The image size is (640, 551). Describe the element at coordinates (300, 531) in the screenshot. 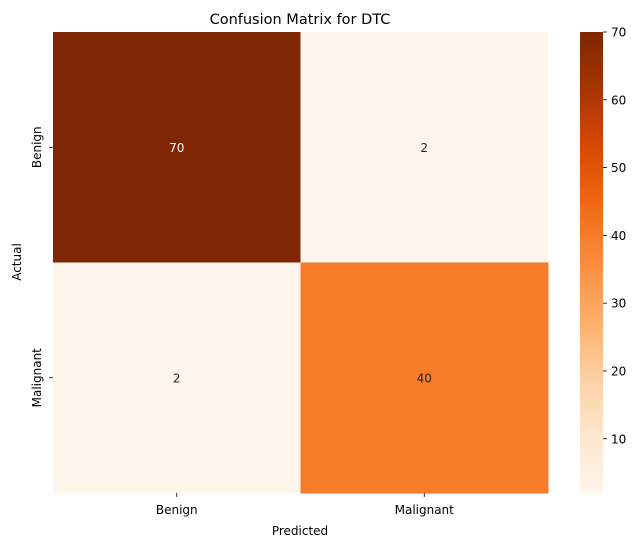

I see `x-axis-label: Predicted` at that location.